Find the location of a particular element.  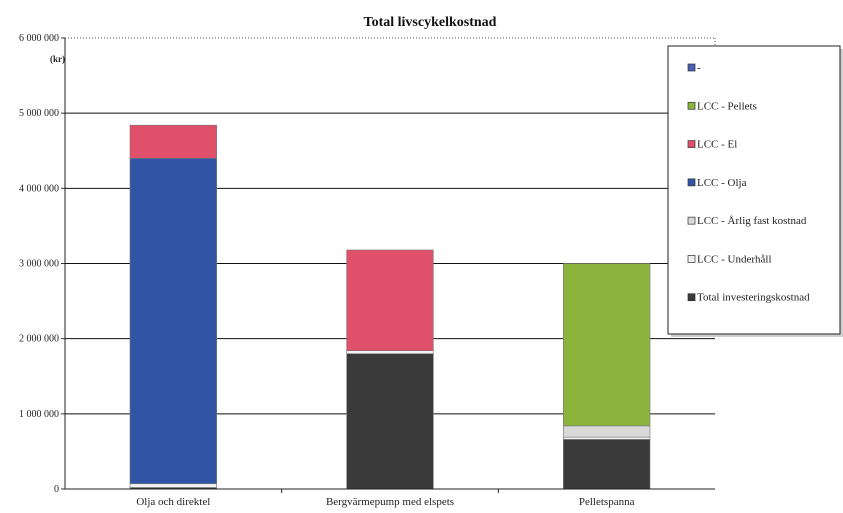

y-tick-label: 1 000 000 is located at coordinates (39, 414).